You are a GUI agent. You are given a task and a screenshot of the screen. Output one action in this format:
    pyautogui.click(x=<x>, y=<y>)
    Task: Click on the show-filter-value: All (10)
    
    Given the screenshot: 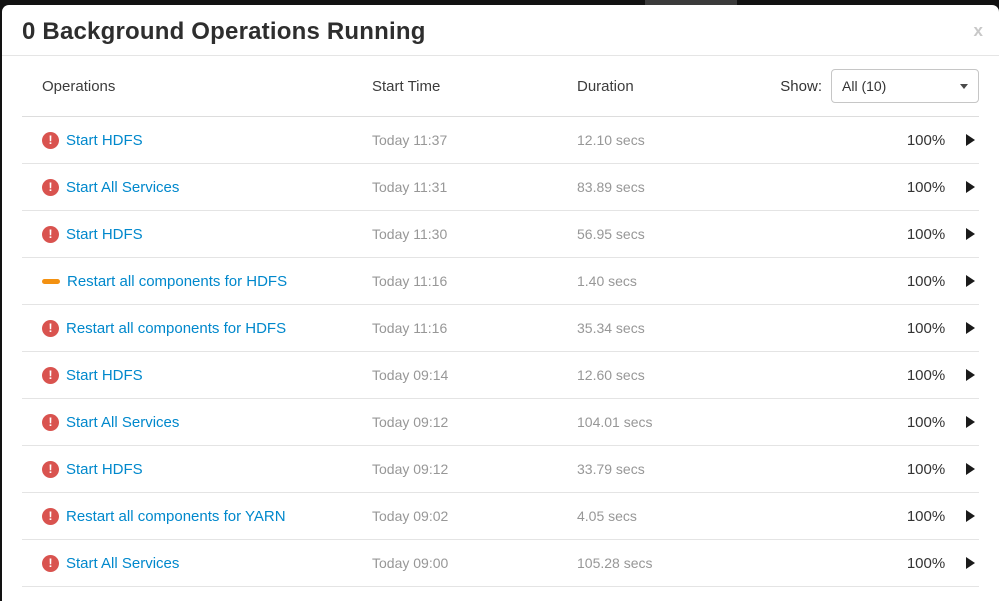 What is the action you would take?
    pyautogui.click(x=864, y=86)
    